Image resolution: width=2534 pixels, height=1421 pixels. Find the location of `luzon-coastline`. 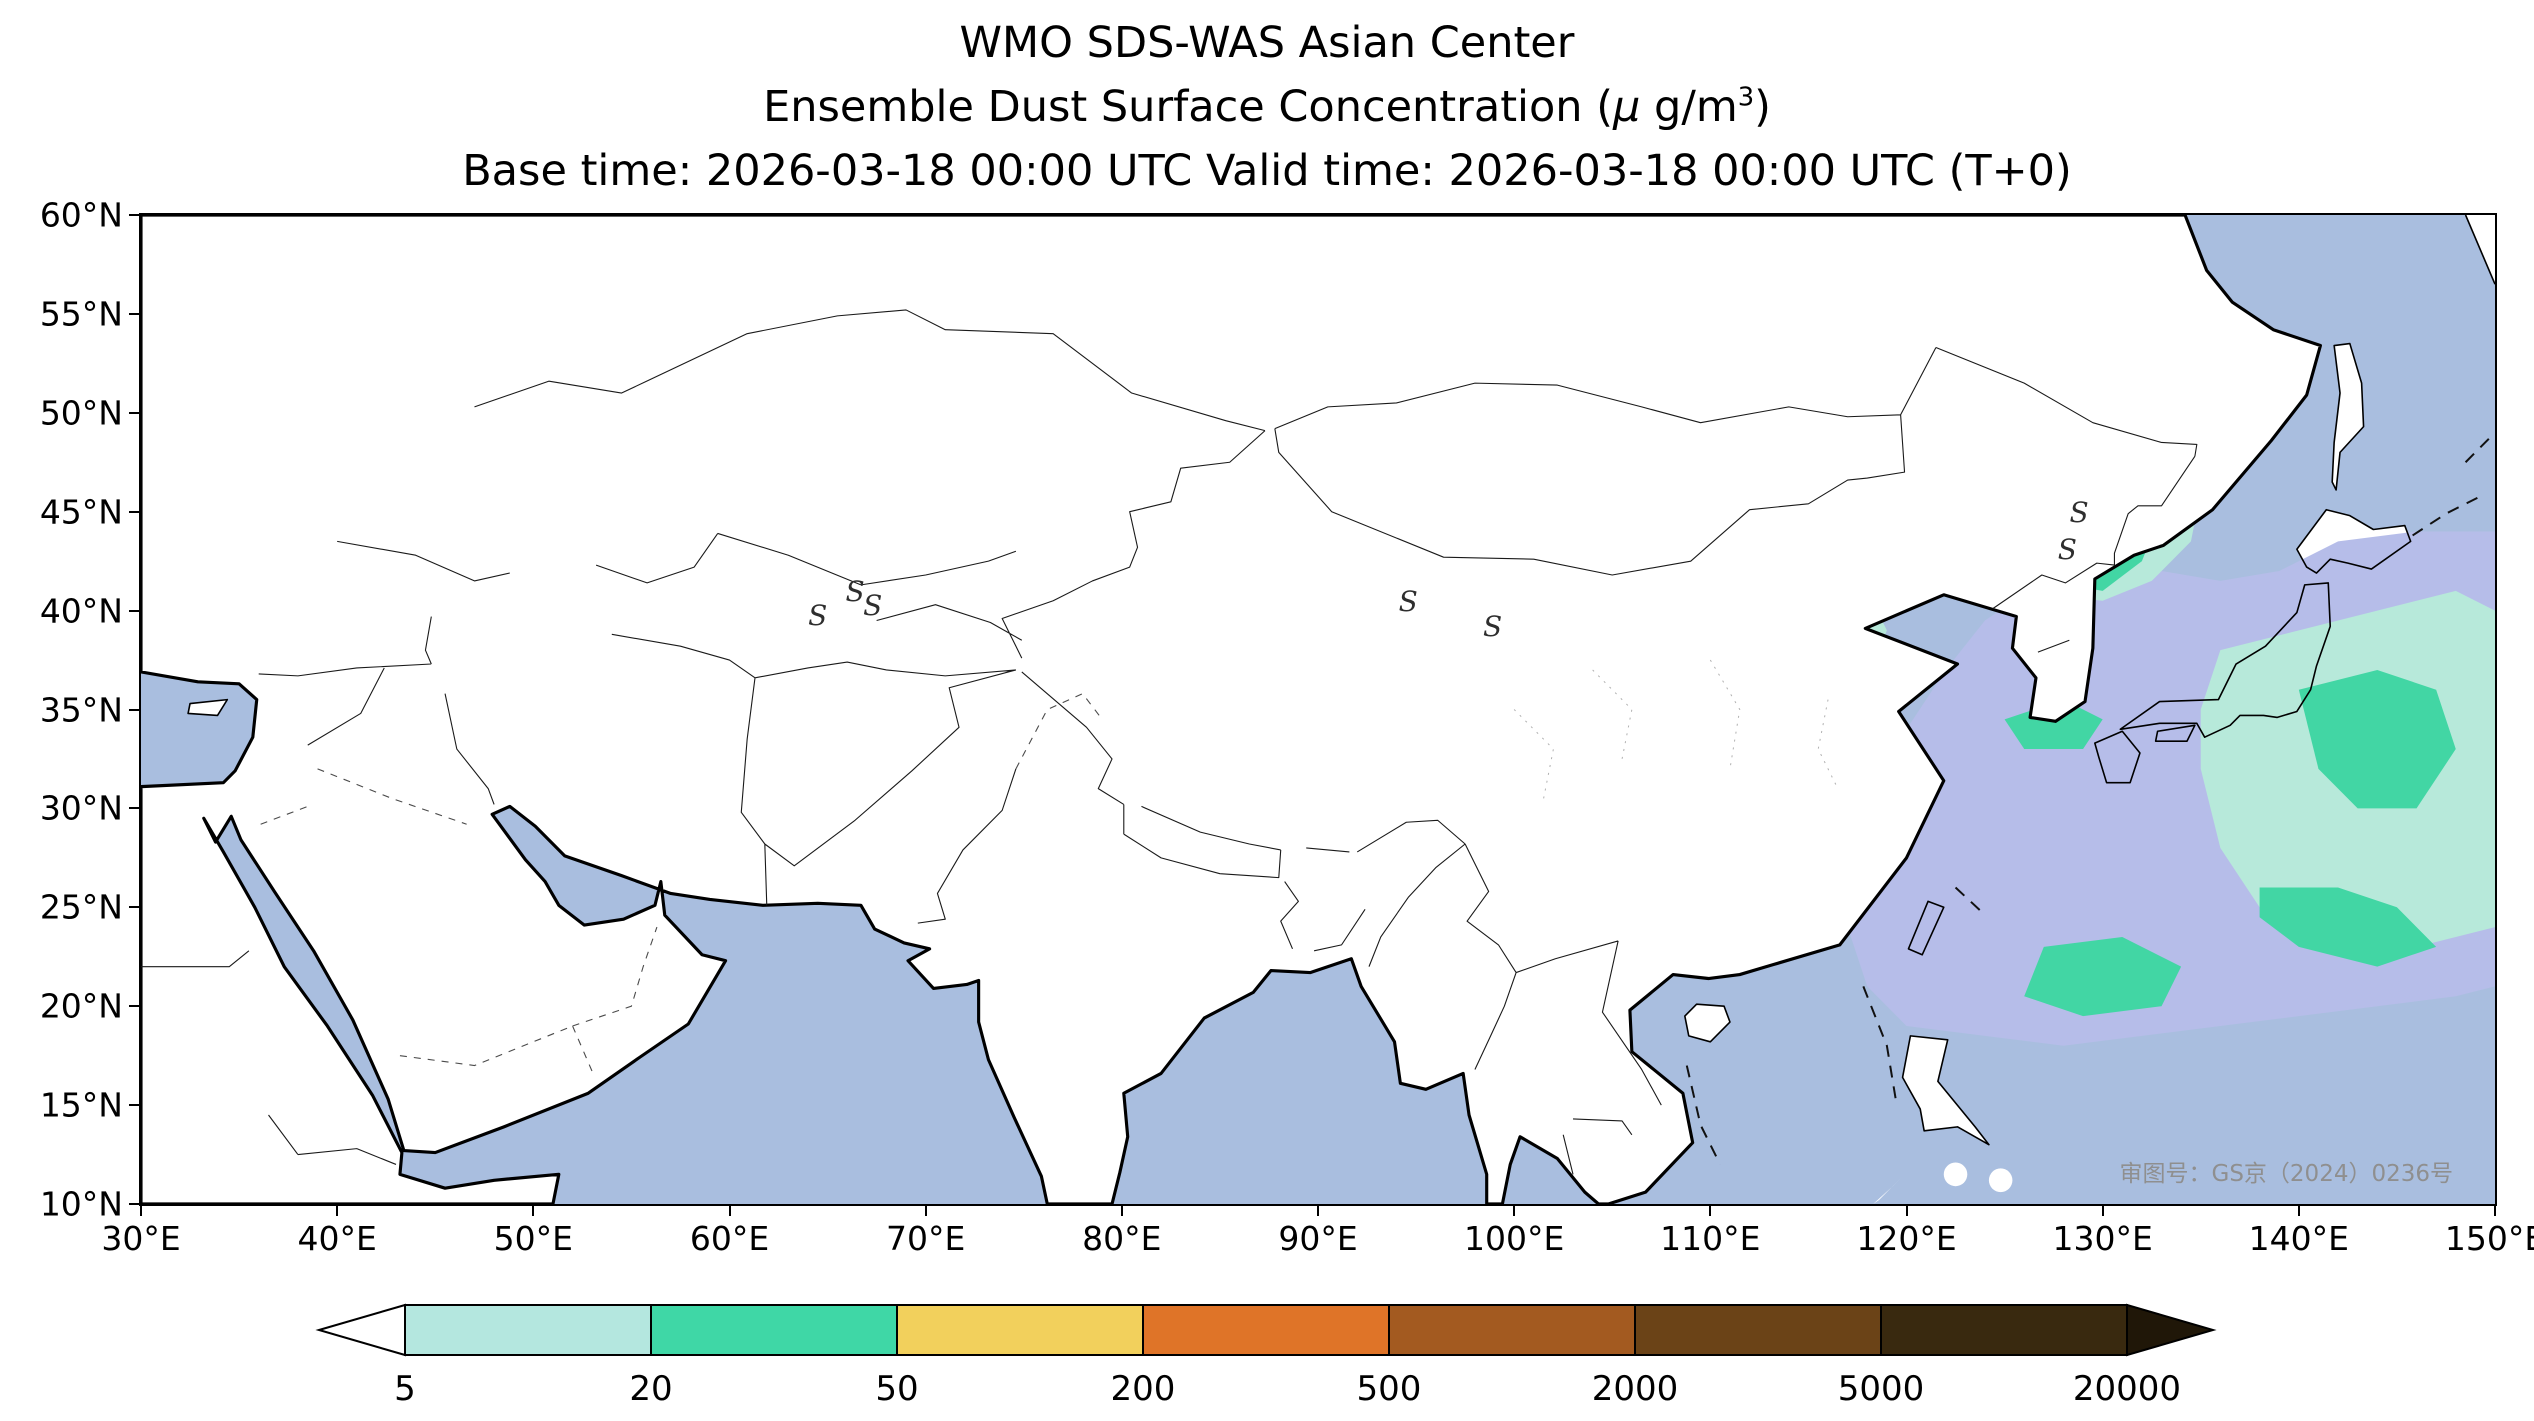

luzon-coastline is located at coordinates (1946, 1090).